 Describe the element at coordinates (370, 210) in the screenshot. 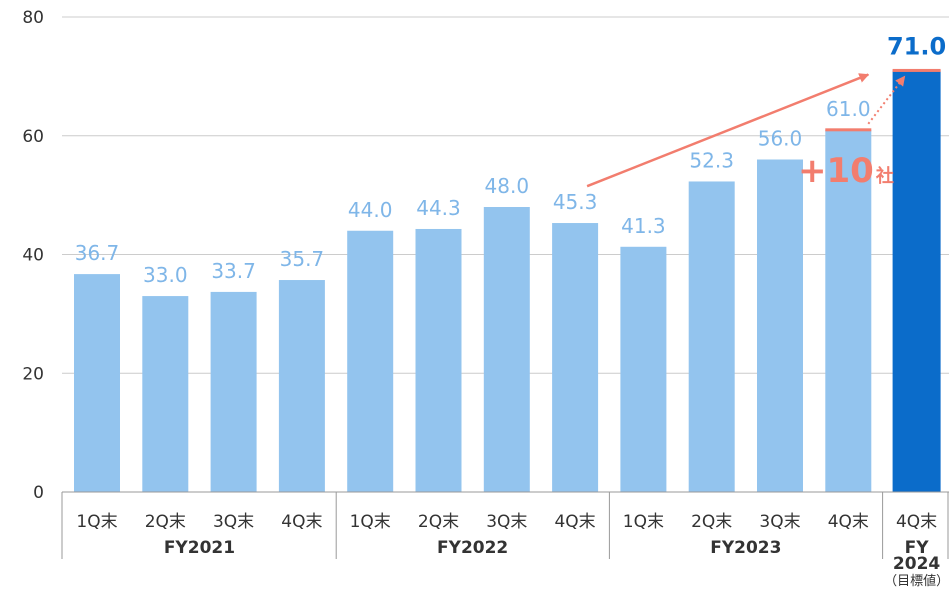

I see `value-label: 44.0` at that location.